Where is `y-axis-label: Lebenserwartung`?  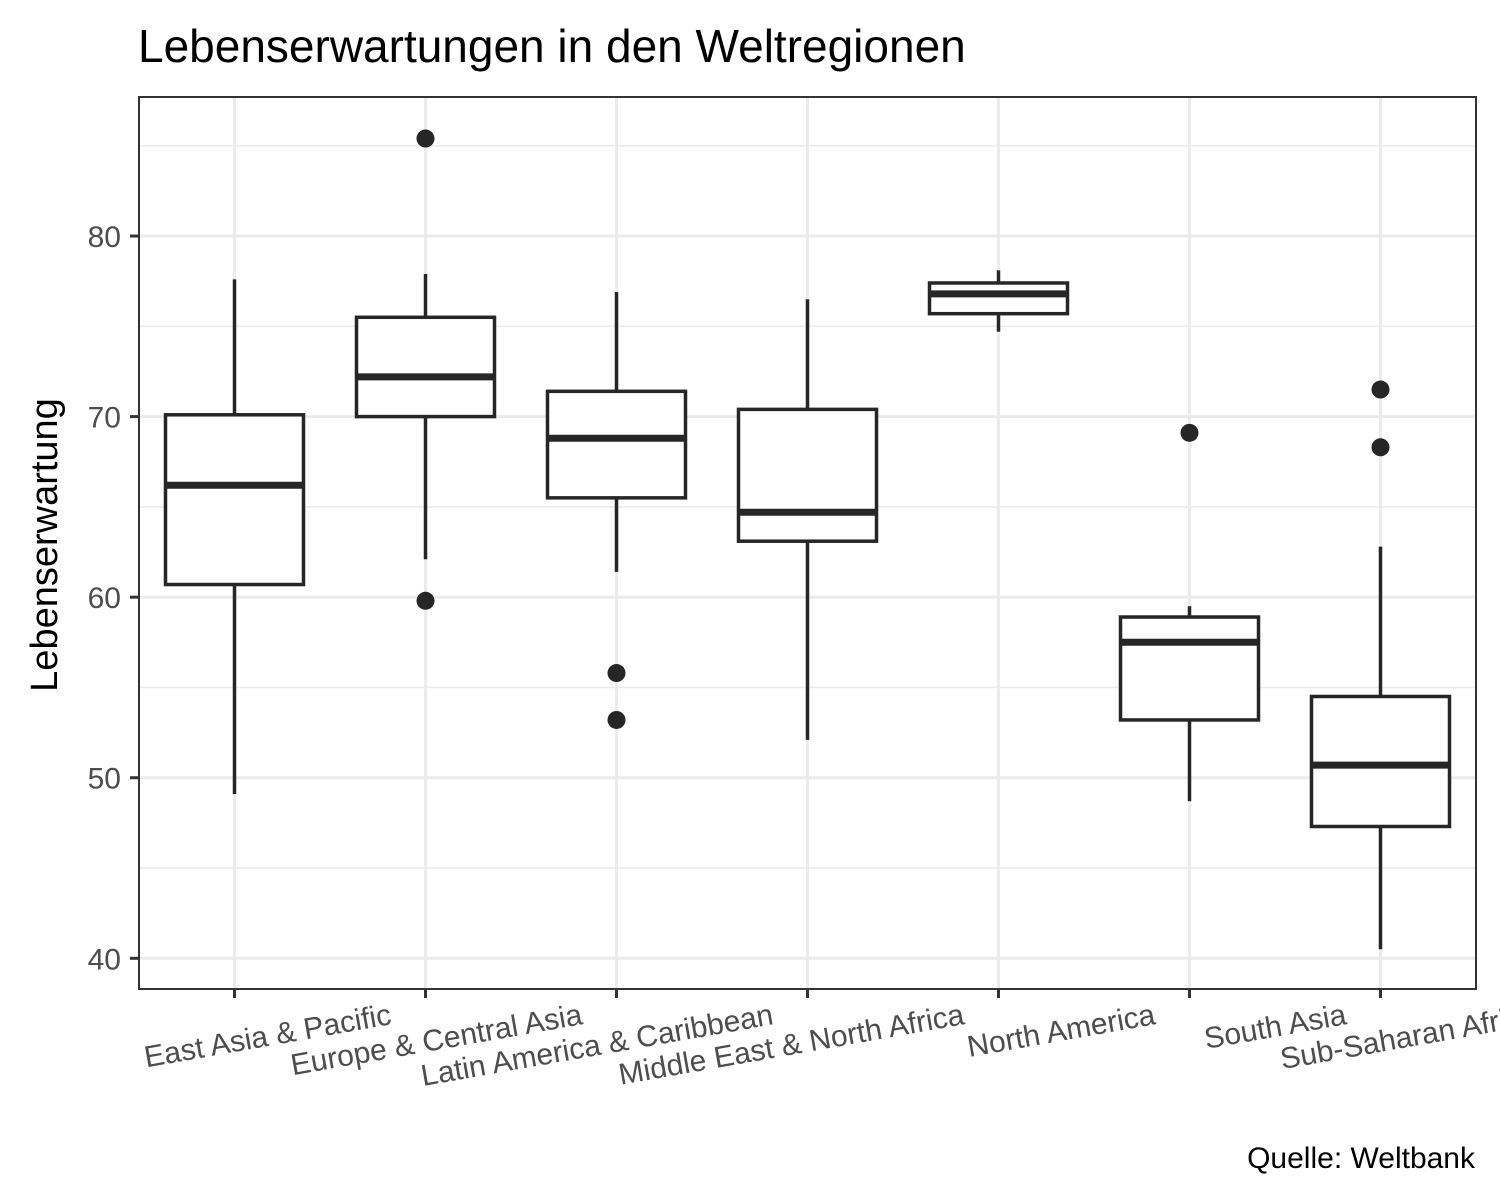 y-axis-label: Lebenserwartung is located at coordinates (45, 545).